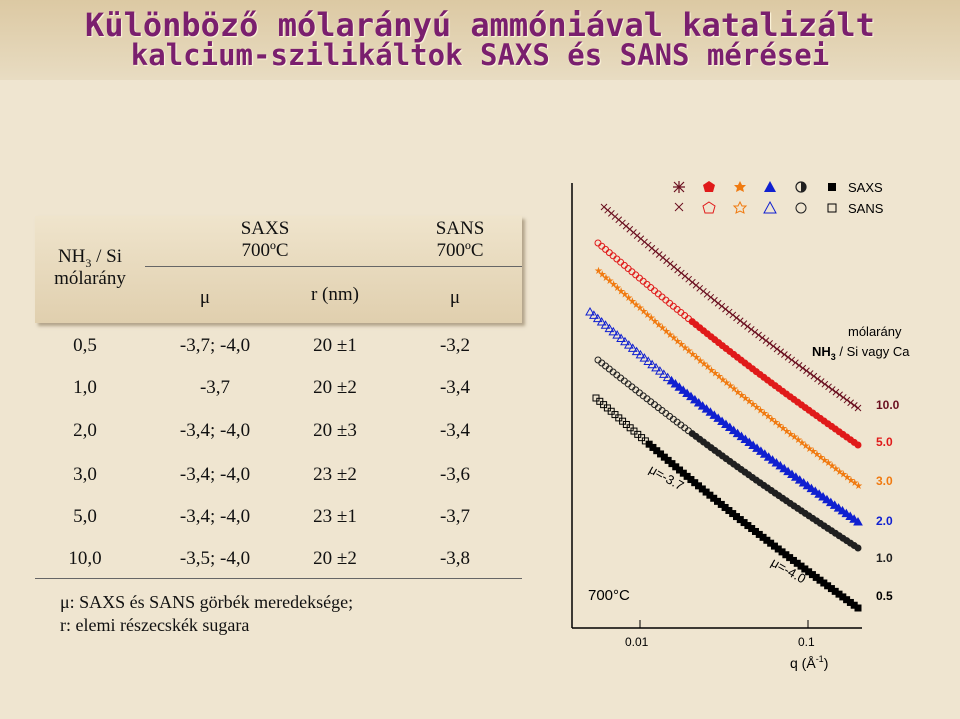 The height and width of the screenshot is (719, 960). Describe the element at coordinates (455, 430) in the screenshot. I see `cell-mu-sans: -3,4` at that location.